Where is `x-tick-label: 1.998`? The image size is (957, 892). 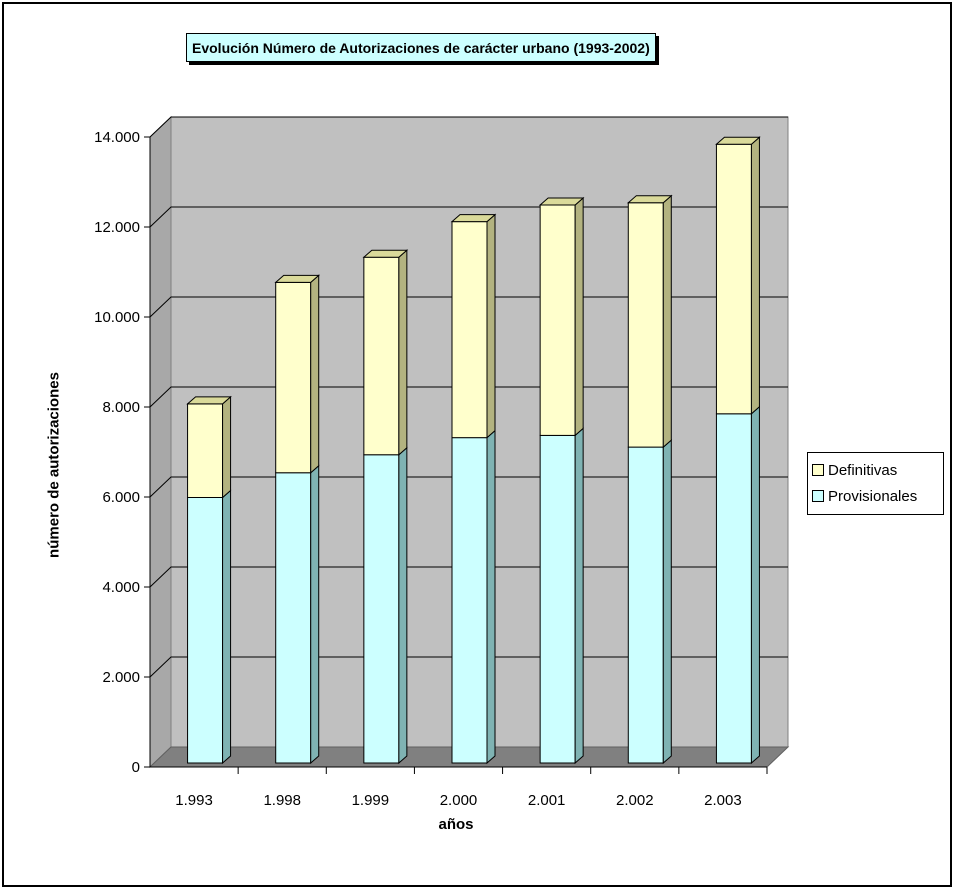 x-tick-label: 1.998 is located at coordinates (282, 800).